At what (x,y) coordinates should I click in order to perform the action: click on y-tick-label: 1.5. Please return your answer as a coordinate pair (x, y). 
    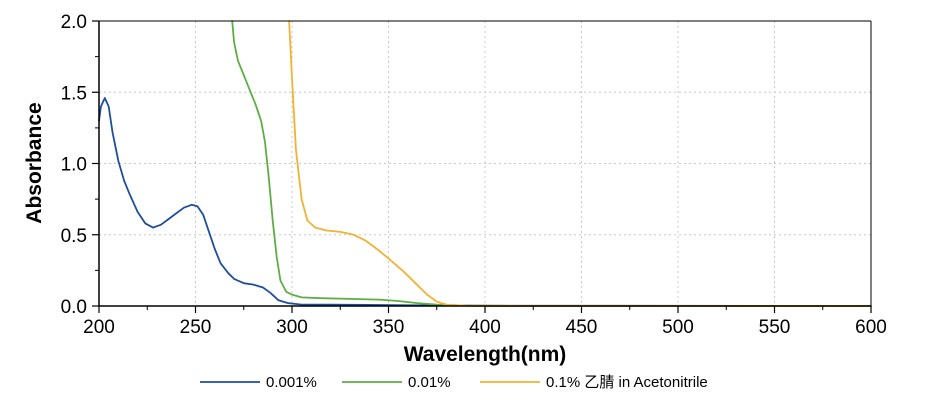
    Looking at the image, I should click on (74, 93).